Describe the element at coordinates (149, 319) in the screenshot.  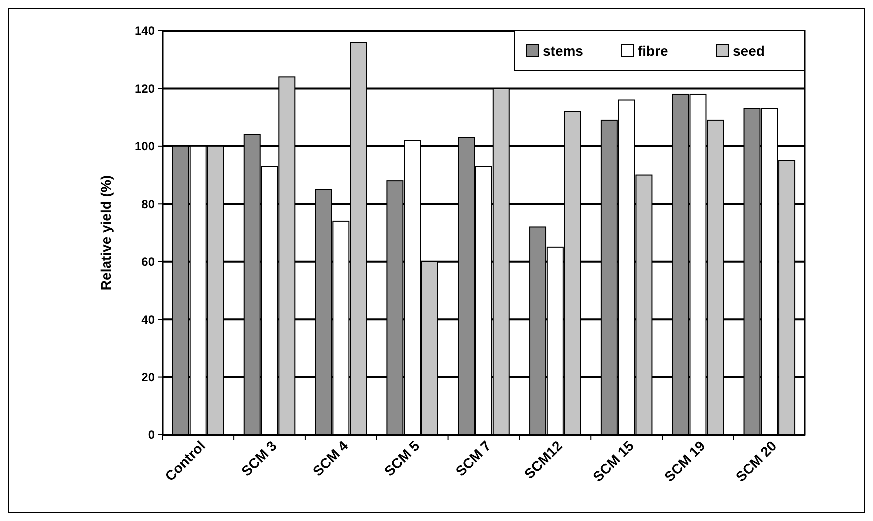
I see `y-tick-label: 40` at that location.